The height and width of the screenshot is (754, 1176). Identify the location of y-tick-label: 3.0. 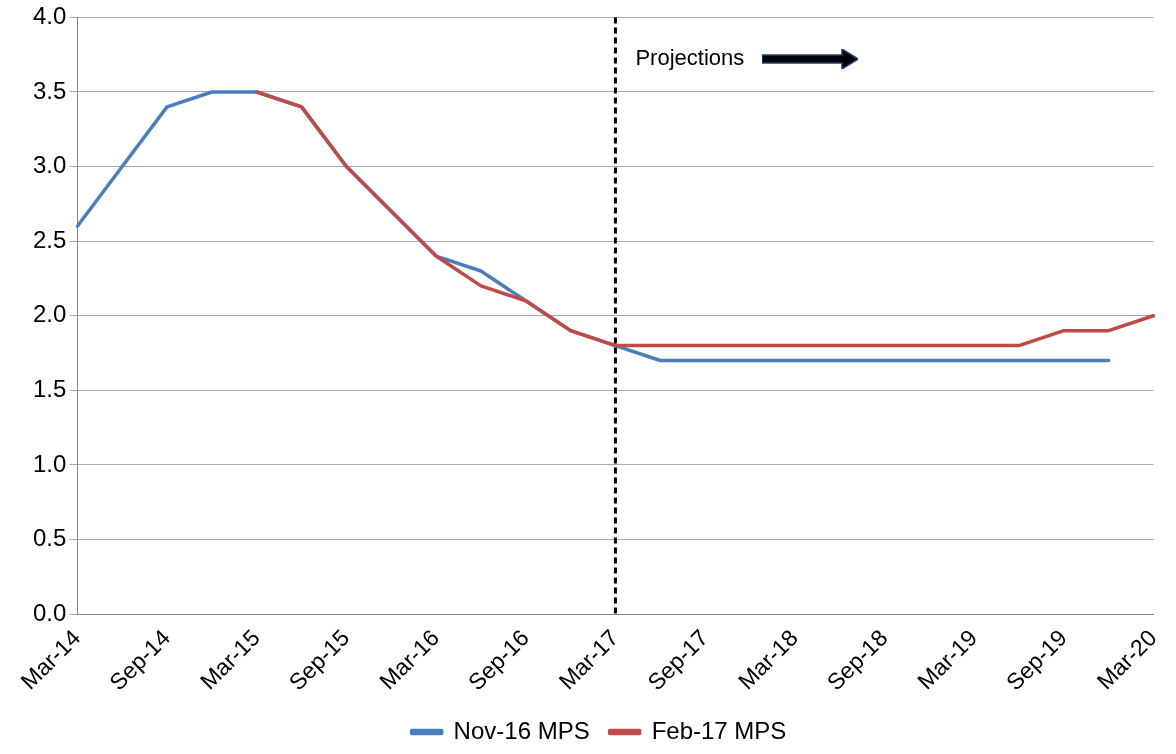
(49, 165).